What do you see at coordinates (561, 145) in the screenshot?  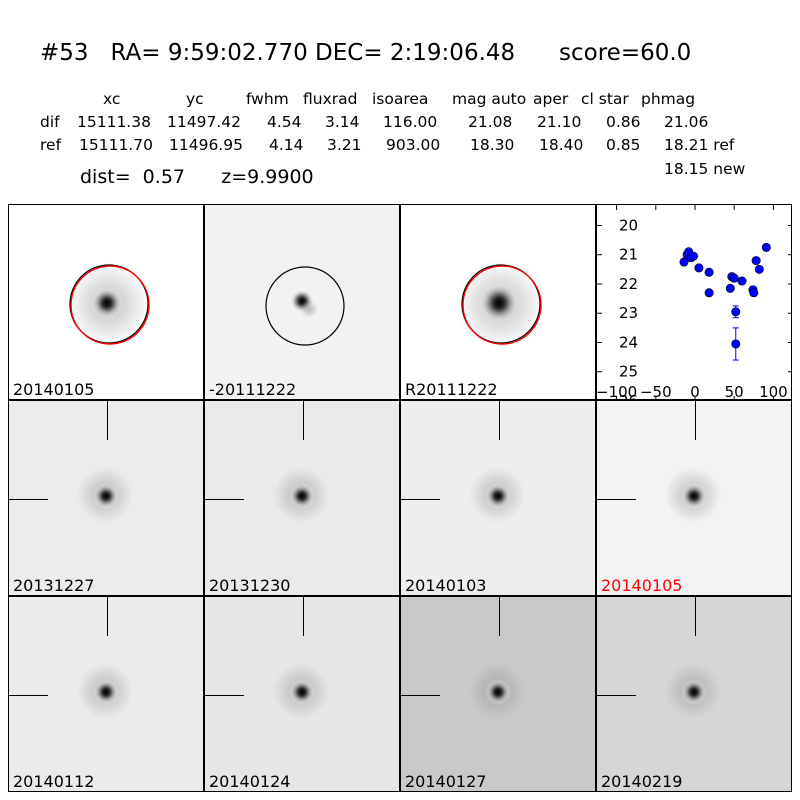 I see `table-cell: 18.40` at bounding box center [561, 145].